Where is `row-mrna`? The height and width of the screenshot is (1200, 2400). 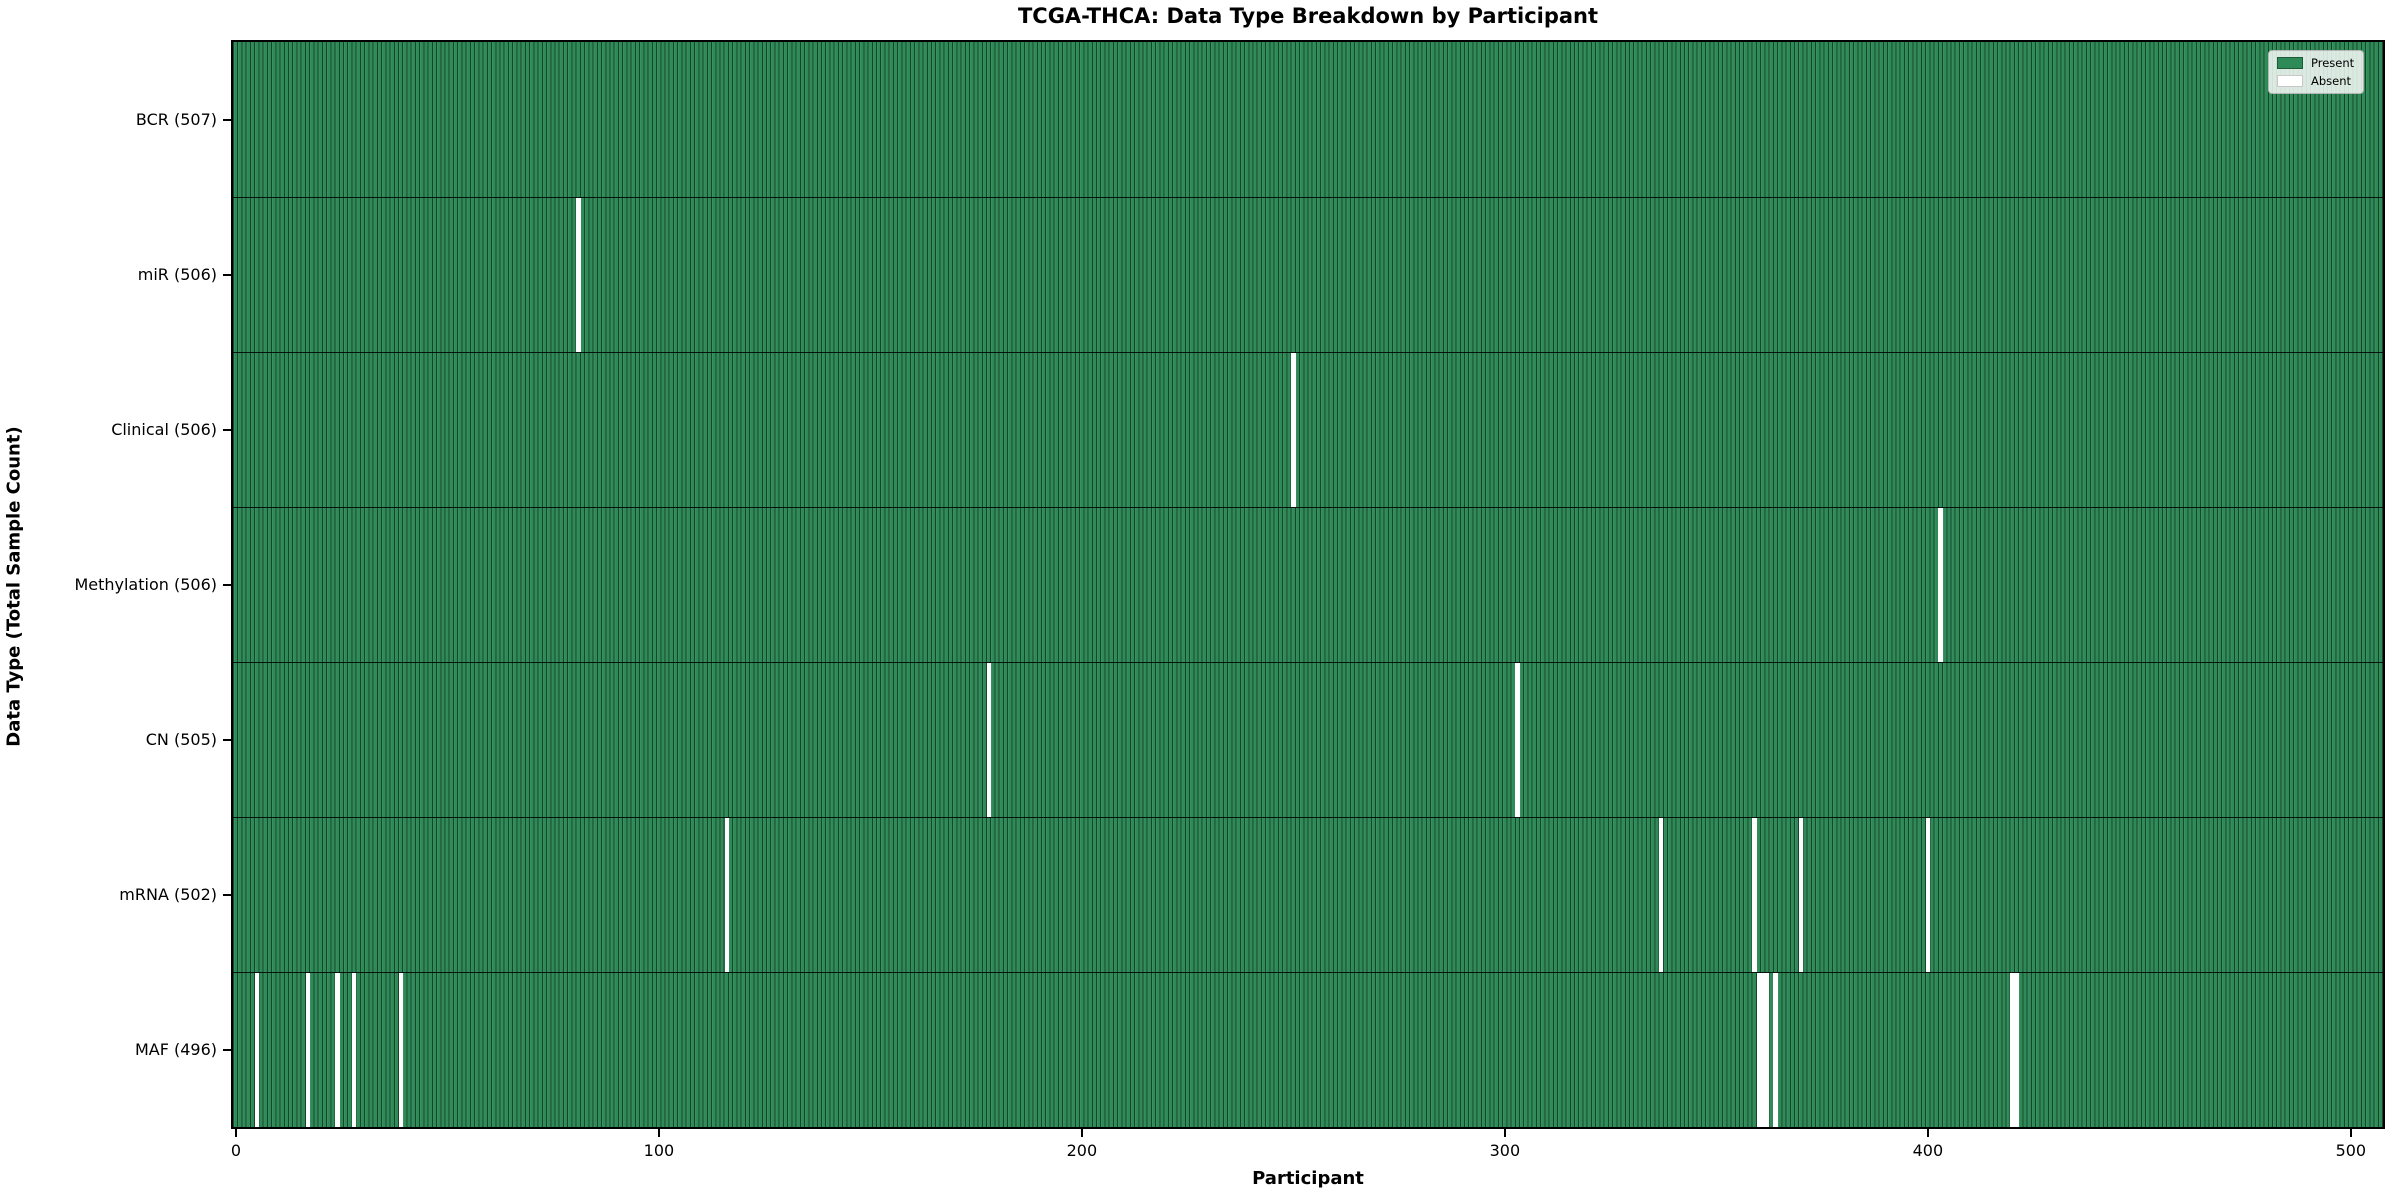
row-mrna is located at coordinates (1308, 894).